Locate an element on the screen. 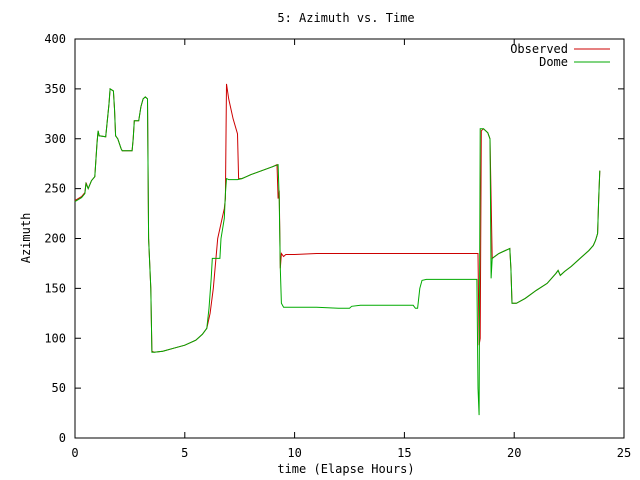 This screenshot has width=640, height=480. x-tick-label-0: 0 is located at coordinates (74, 453).